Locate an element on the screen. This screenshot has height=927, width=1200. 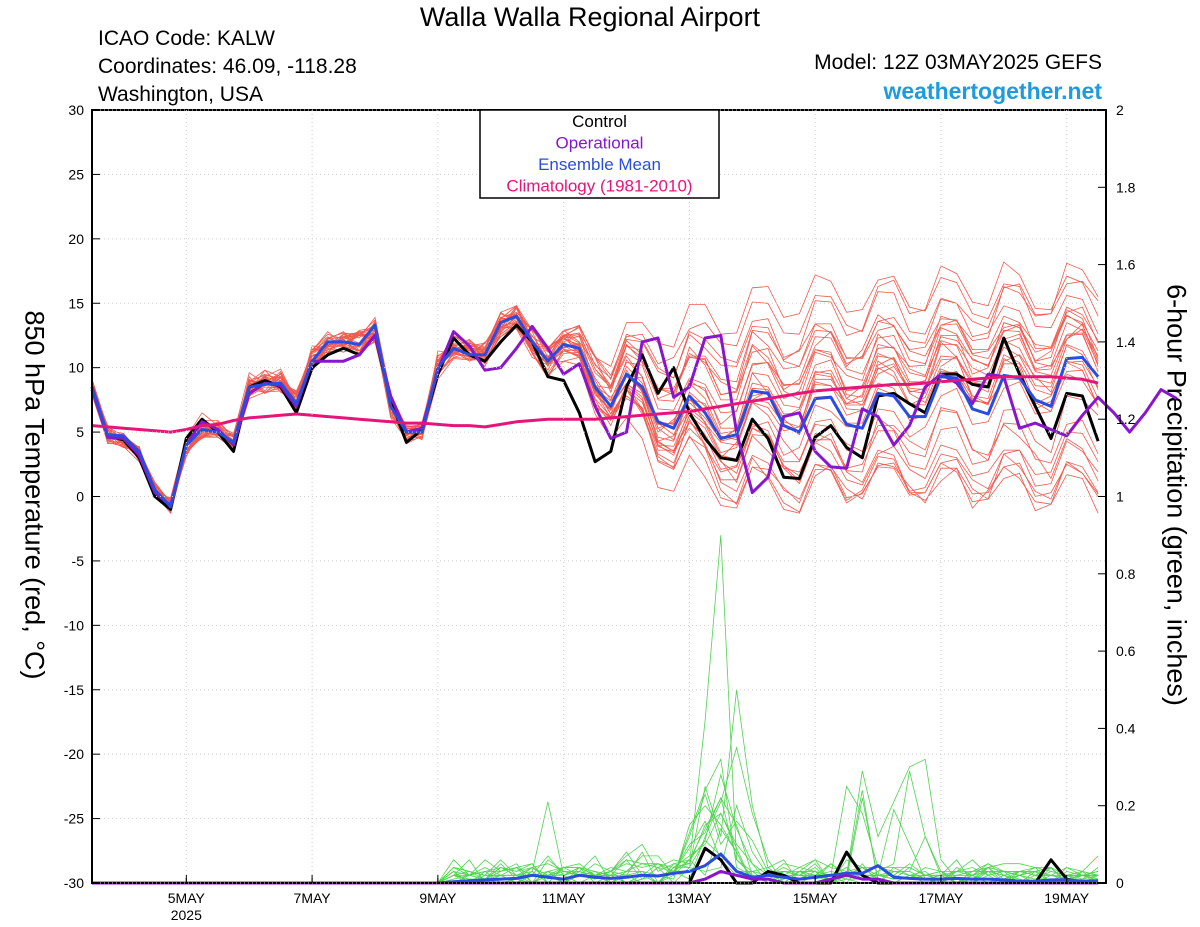
coordinates: Coordinates: 46.09, -118.28 is located at coordinates (227, 66).